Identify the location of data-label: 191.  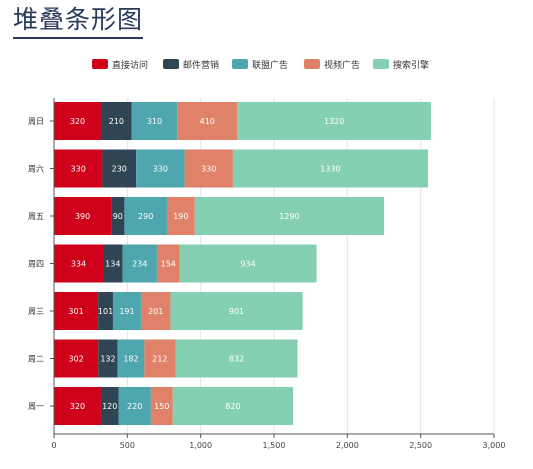
(126, 311).